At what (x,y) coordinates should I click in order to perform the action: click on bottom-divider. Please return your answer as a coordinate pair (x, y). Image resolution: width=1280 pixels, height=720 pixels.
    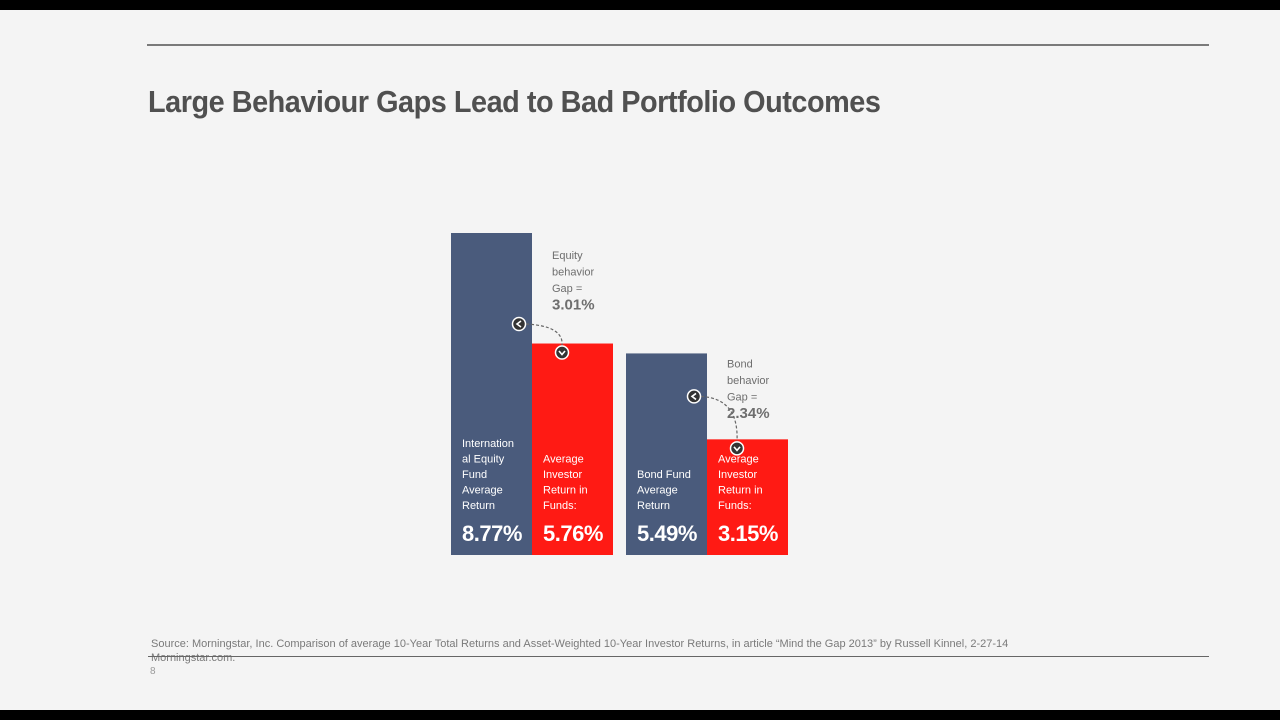
    Looking at the image, I should click on (678, 656).